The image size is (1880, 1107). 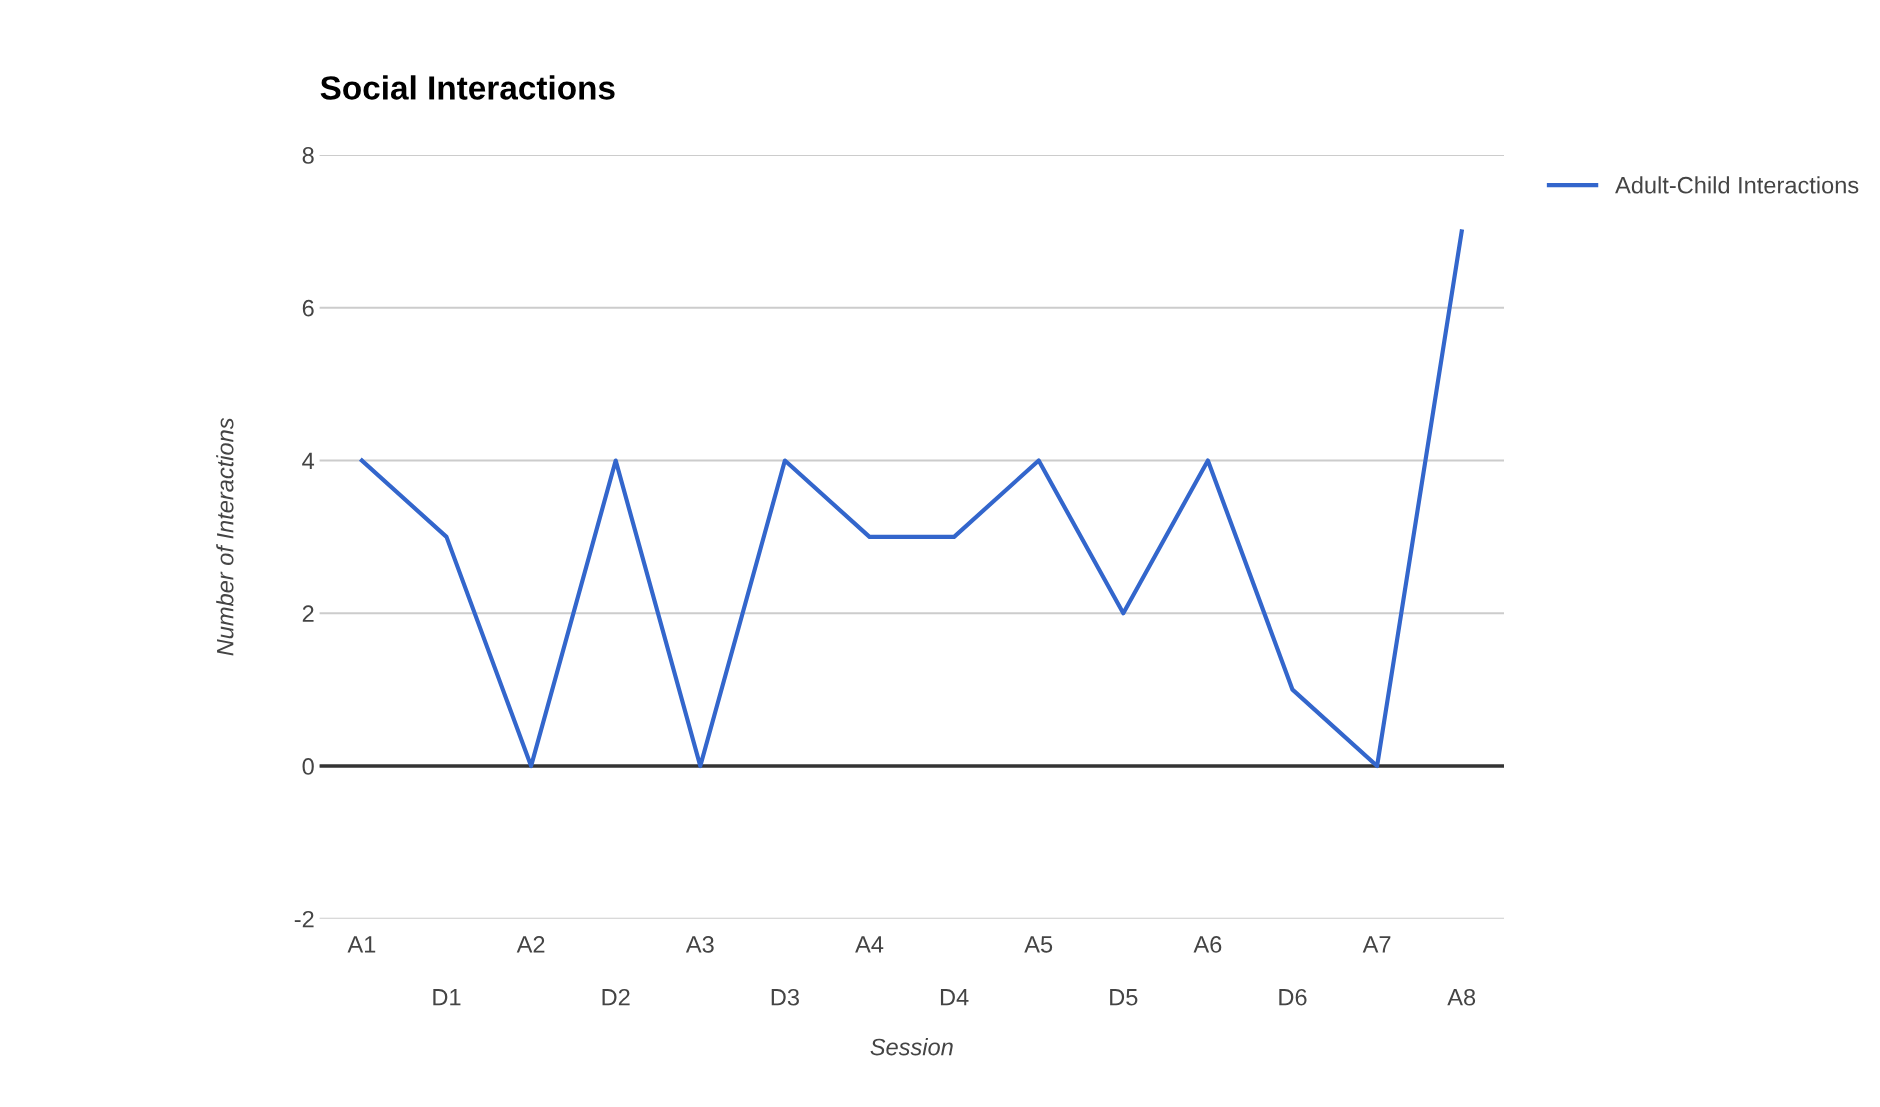 I want to click on x-tick-label: A6, so click(x=1207, y=944).